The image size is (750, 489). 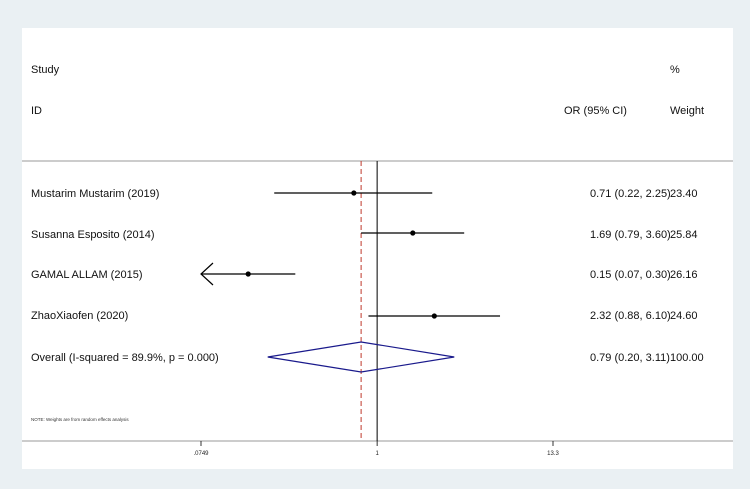 I want to click on x-tick-label: .0749, so click(x=201, y=454).